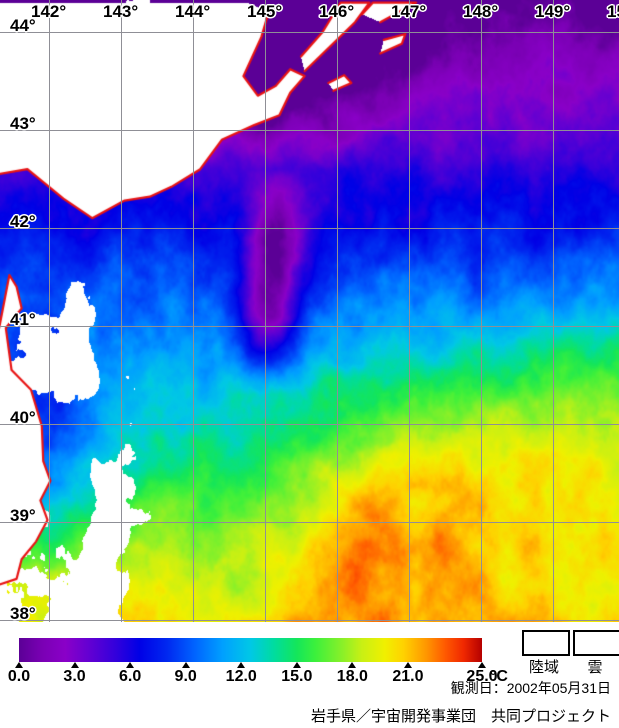  I want to click on latitude-label-40: 40°, so click(23, 417).